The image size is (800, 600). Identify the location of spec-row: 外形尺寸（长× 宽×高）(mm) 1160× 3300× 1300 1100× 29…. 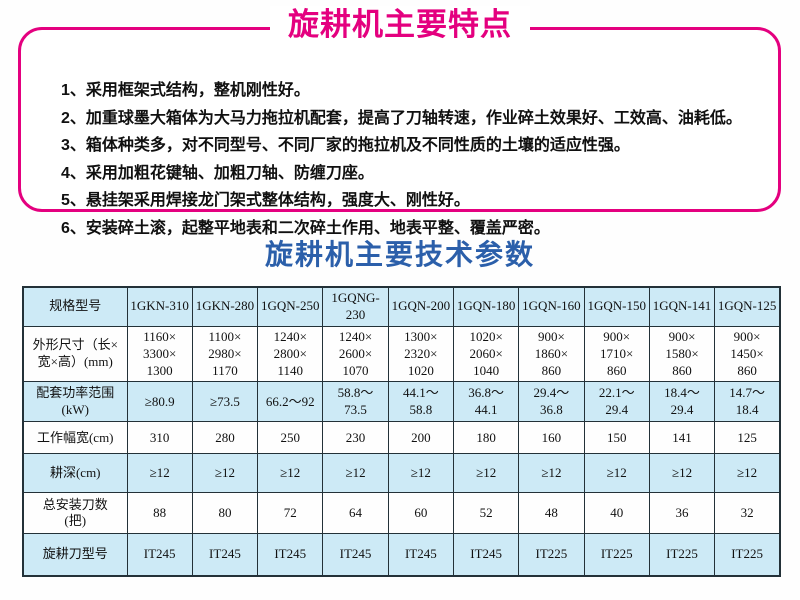
(401, 354).